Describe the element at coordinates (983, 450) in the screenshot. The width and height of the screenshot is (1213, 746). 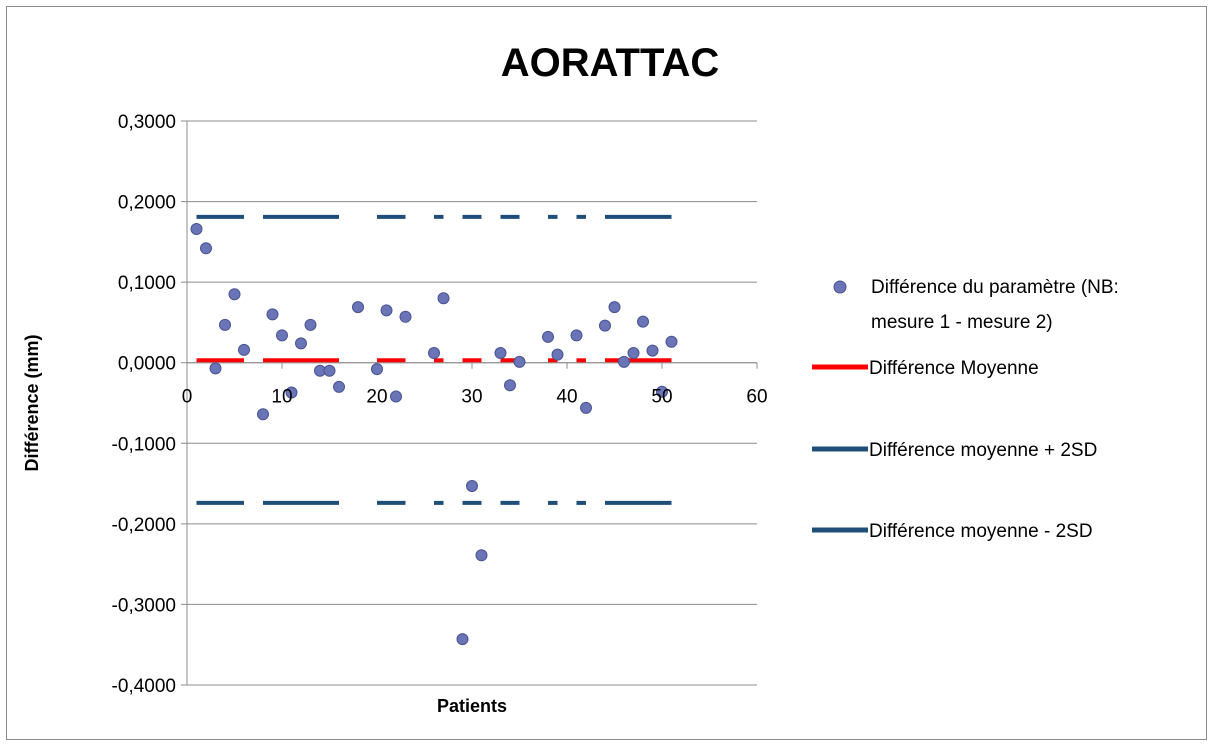
I see `legend-label-plus: Différence moyenne + 2SD` at that location.